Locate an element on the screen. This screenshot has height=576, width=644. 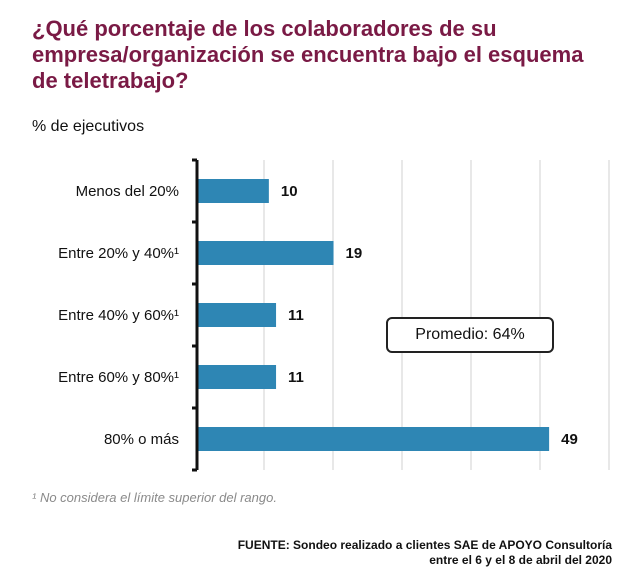
category-label-1: Entre 20% y 40%¹ is located at coordinates (118, 253).